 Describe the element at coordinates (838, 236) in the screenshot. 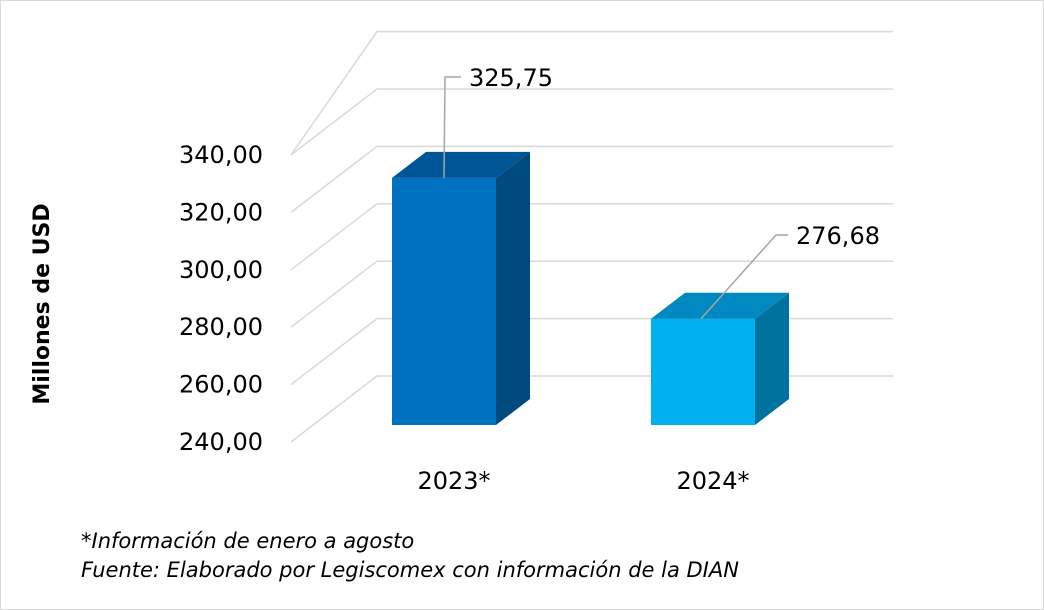

I see `data-label: 276,68` at that location.